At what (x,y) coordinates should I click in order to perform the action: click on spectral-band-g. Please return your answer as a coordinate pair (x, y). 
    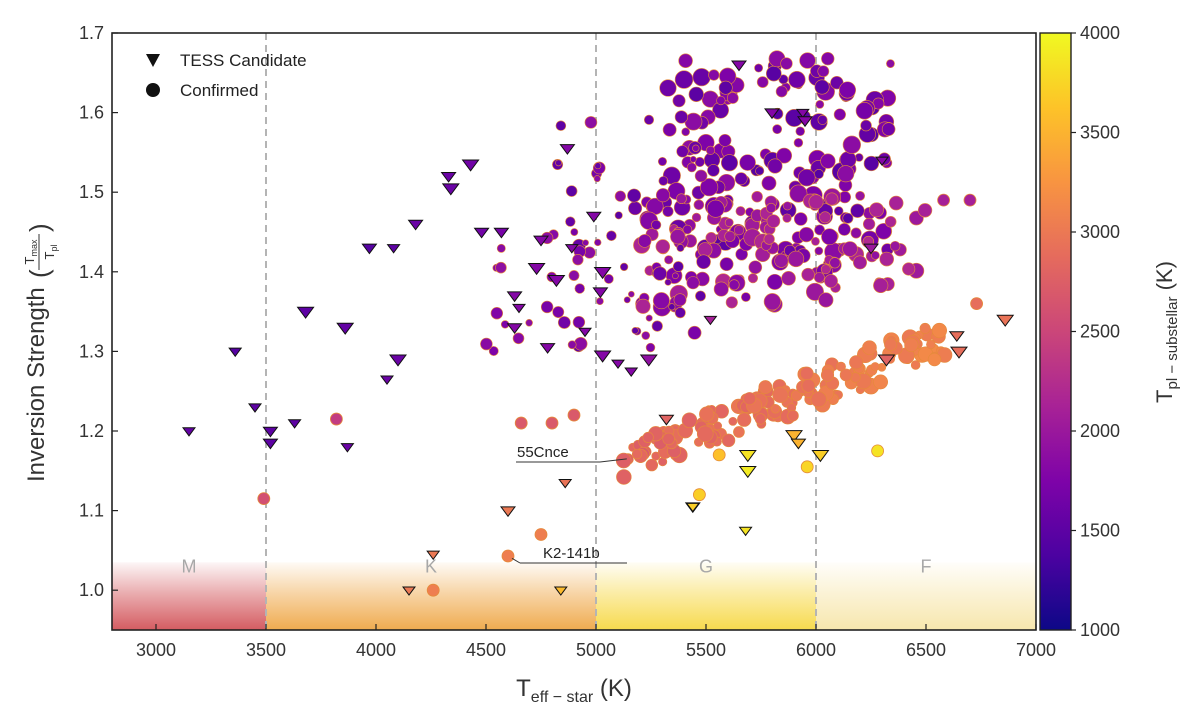
    Looking at the image, I should click on (706, 596).